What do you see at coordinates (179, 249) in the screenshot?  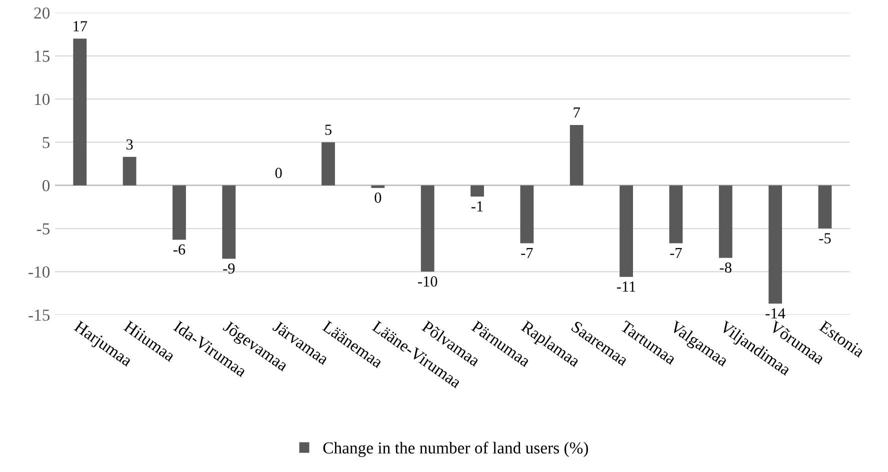 I see `data-label: -6` at bounding box center [179, 249].